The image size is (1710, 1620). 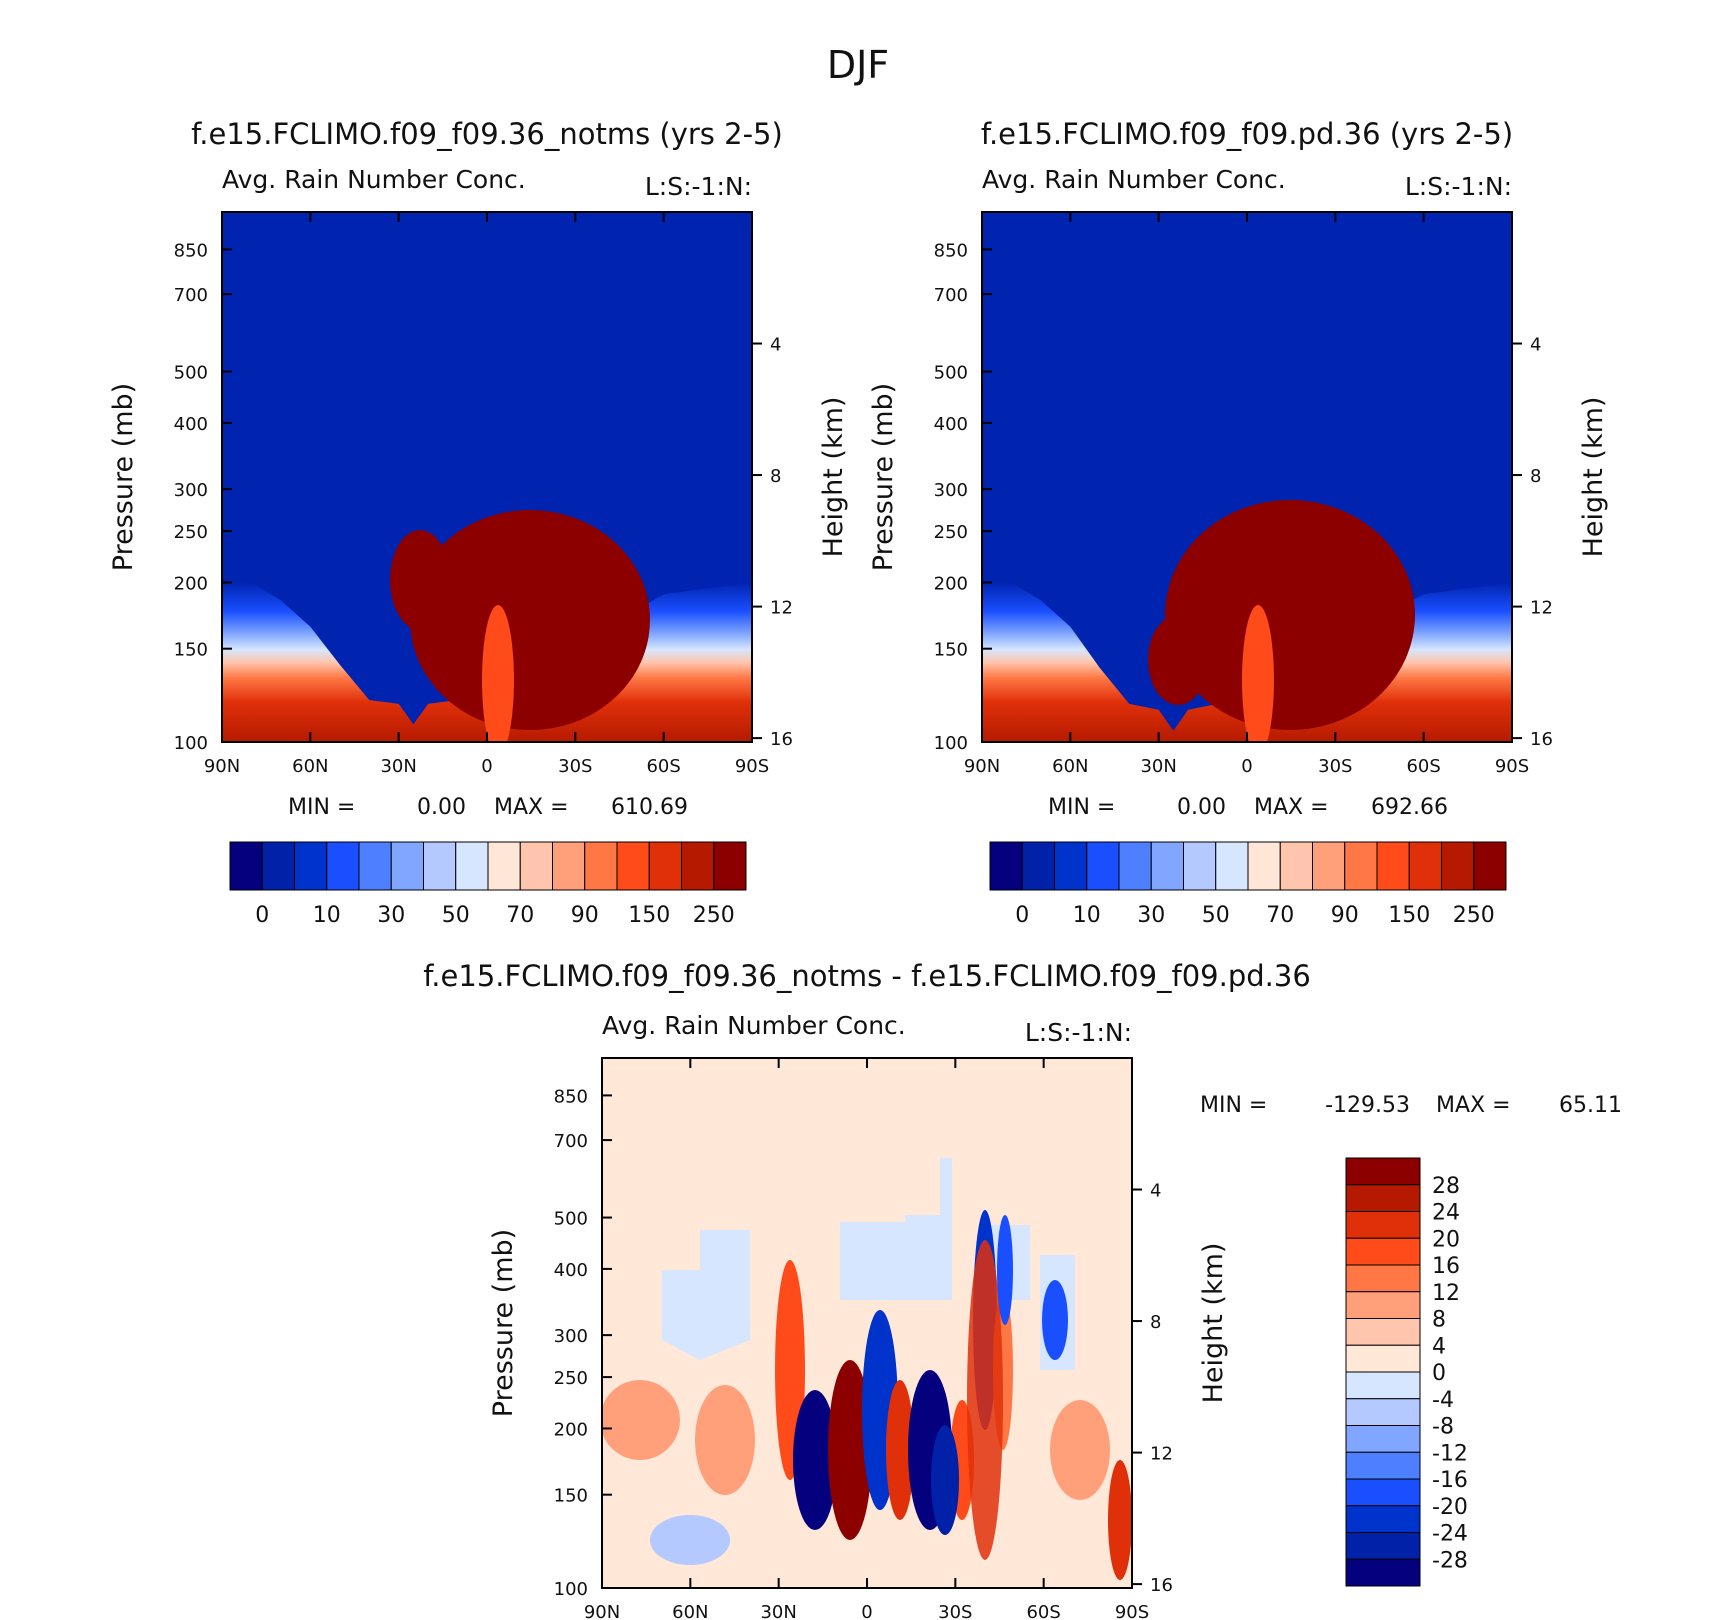 What do you see at coordinates (1443, 1427) in the screenshot?
I see `colorbar-label: -8` at bounding box center [1443, 1427].